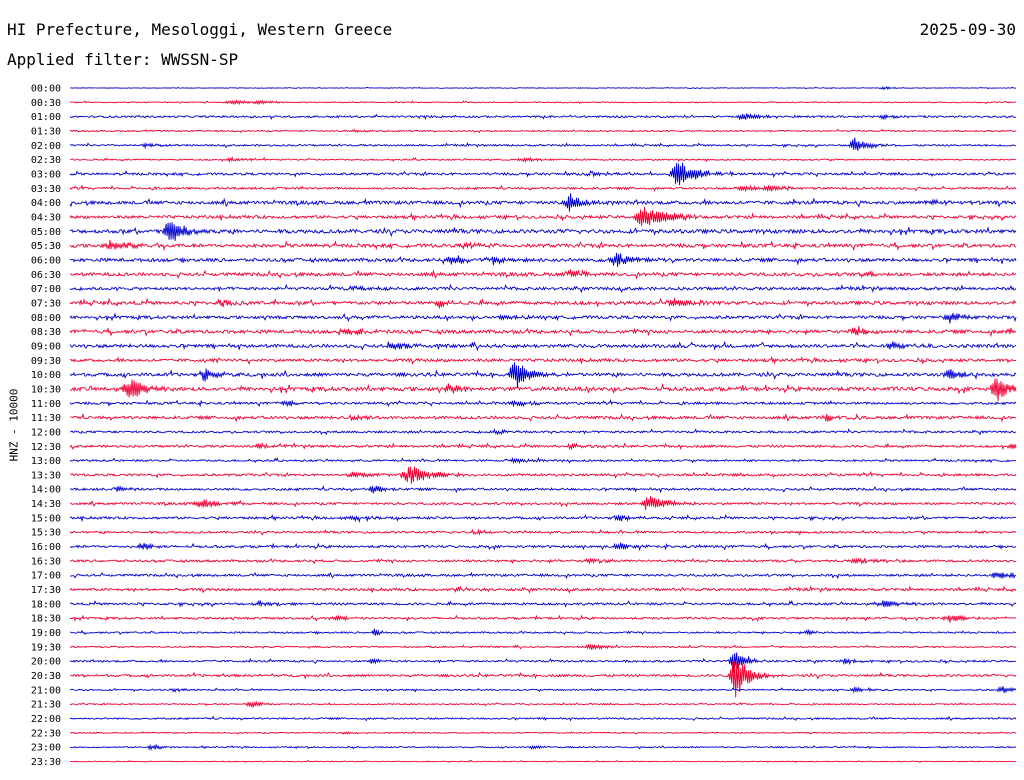  Describe the element at coordinates (46, 733) in the screenshot. I see `time-tick-label: 22:30` at that location.